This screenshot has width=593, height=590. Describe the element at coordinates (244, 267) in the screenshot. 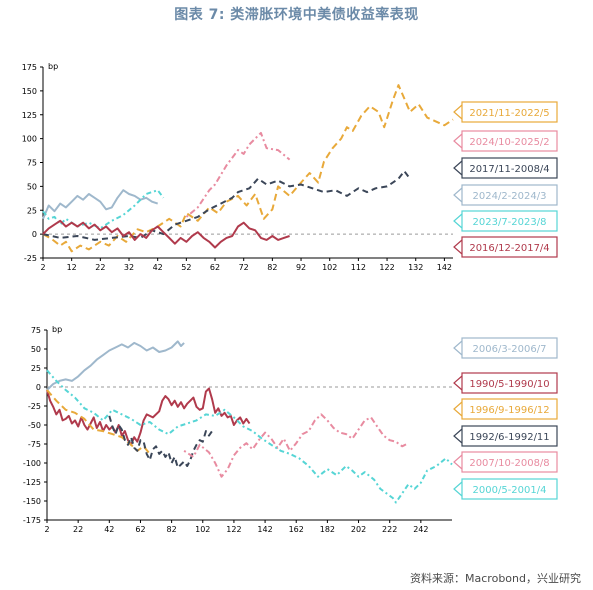

I see `x-tick-label: 72` at that location.